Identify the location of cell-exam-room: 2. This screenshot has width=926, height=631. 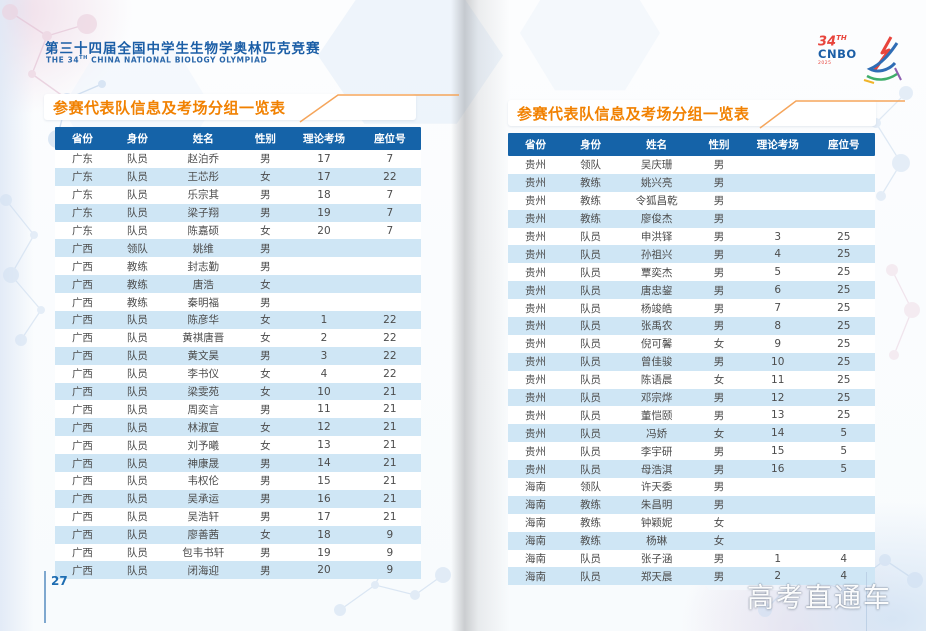
(324, 337).